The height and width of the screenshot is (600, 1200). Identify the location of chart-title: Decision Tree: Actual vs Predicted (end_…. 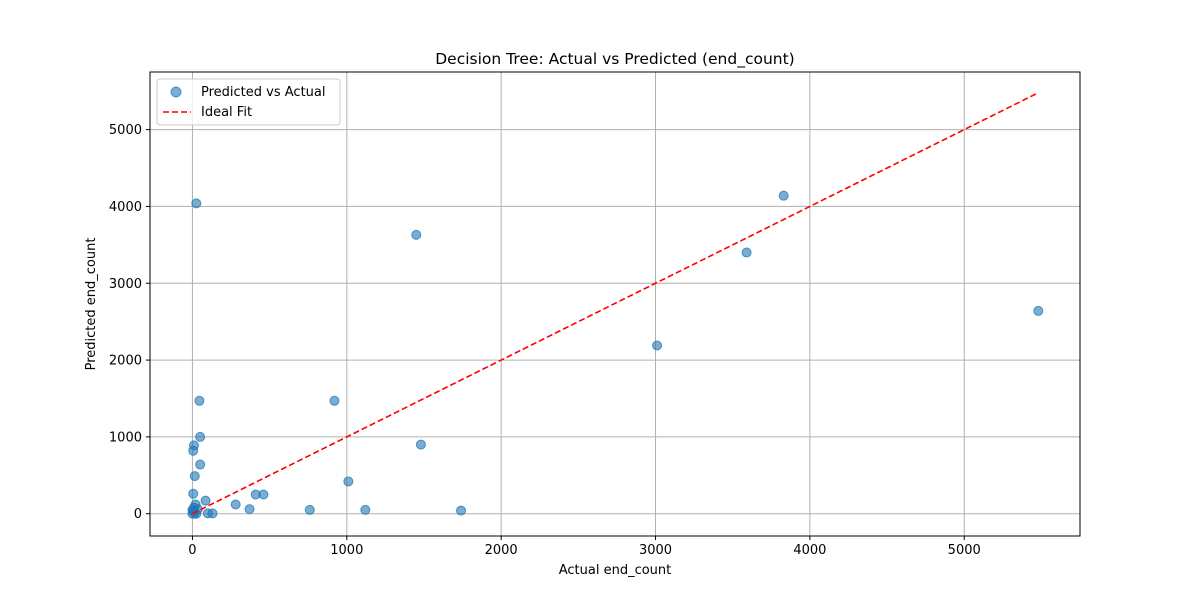
(614, 59).